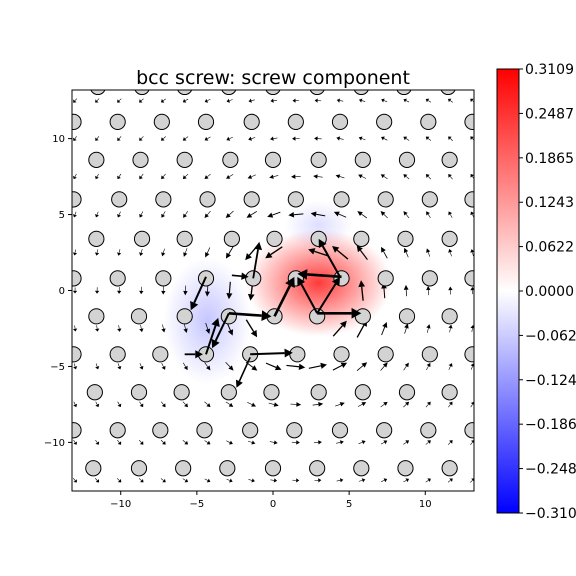 Image resolution: width=576 pixels, height=576 pixels. Describe the element at coordinates (62, 215) in the screenshot. I see `y-tick-label: 5` at that location.